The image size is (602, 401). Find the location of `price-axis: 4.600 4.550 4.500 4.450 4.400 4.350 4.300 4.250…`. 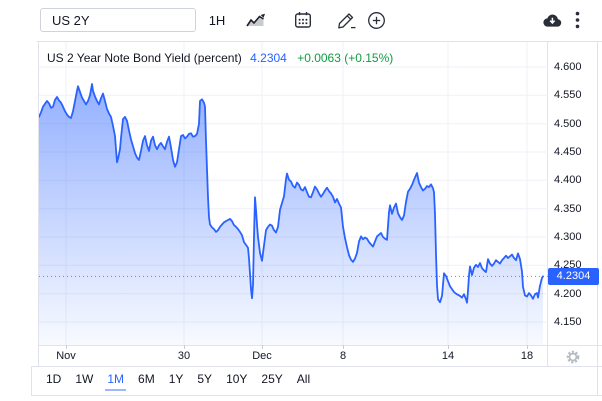

price-axis: 4.600 4.550 4.500 4.450 4.400 4.350 4.300 4.250… is located at coordinates (572, 193).